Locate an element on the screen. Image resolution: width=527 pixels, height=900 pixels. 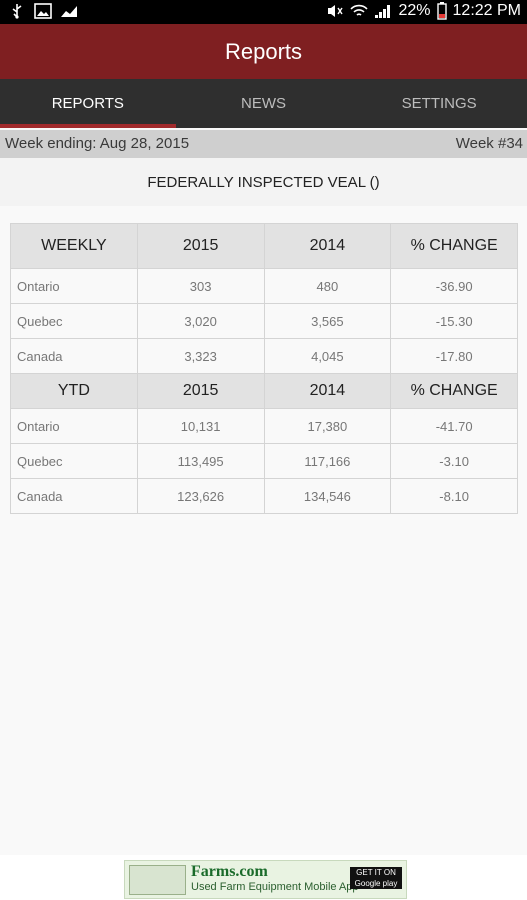
table-row: Ontario 10,131 17,380 -41.70 is located at coordinates (264, 426).